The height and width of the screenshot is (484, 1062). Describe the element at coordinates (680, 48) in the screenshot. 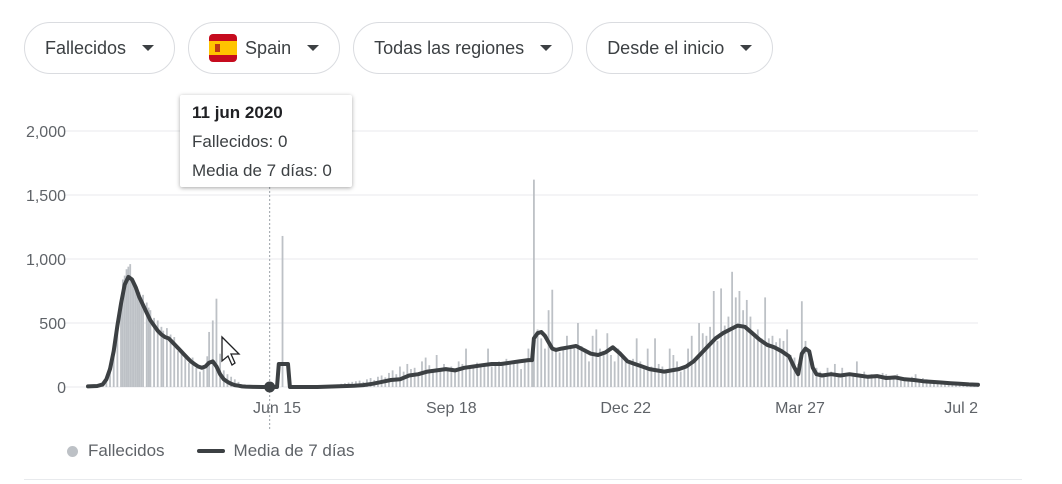

I see `period-dropdown: Desde el inicio` at that location.